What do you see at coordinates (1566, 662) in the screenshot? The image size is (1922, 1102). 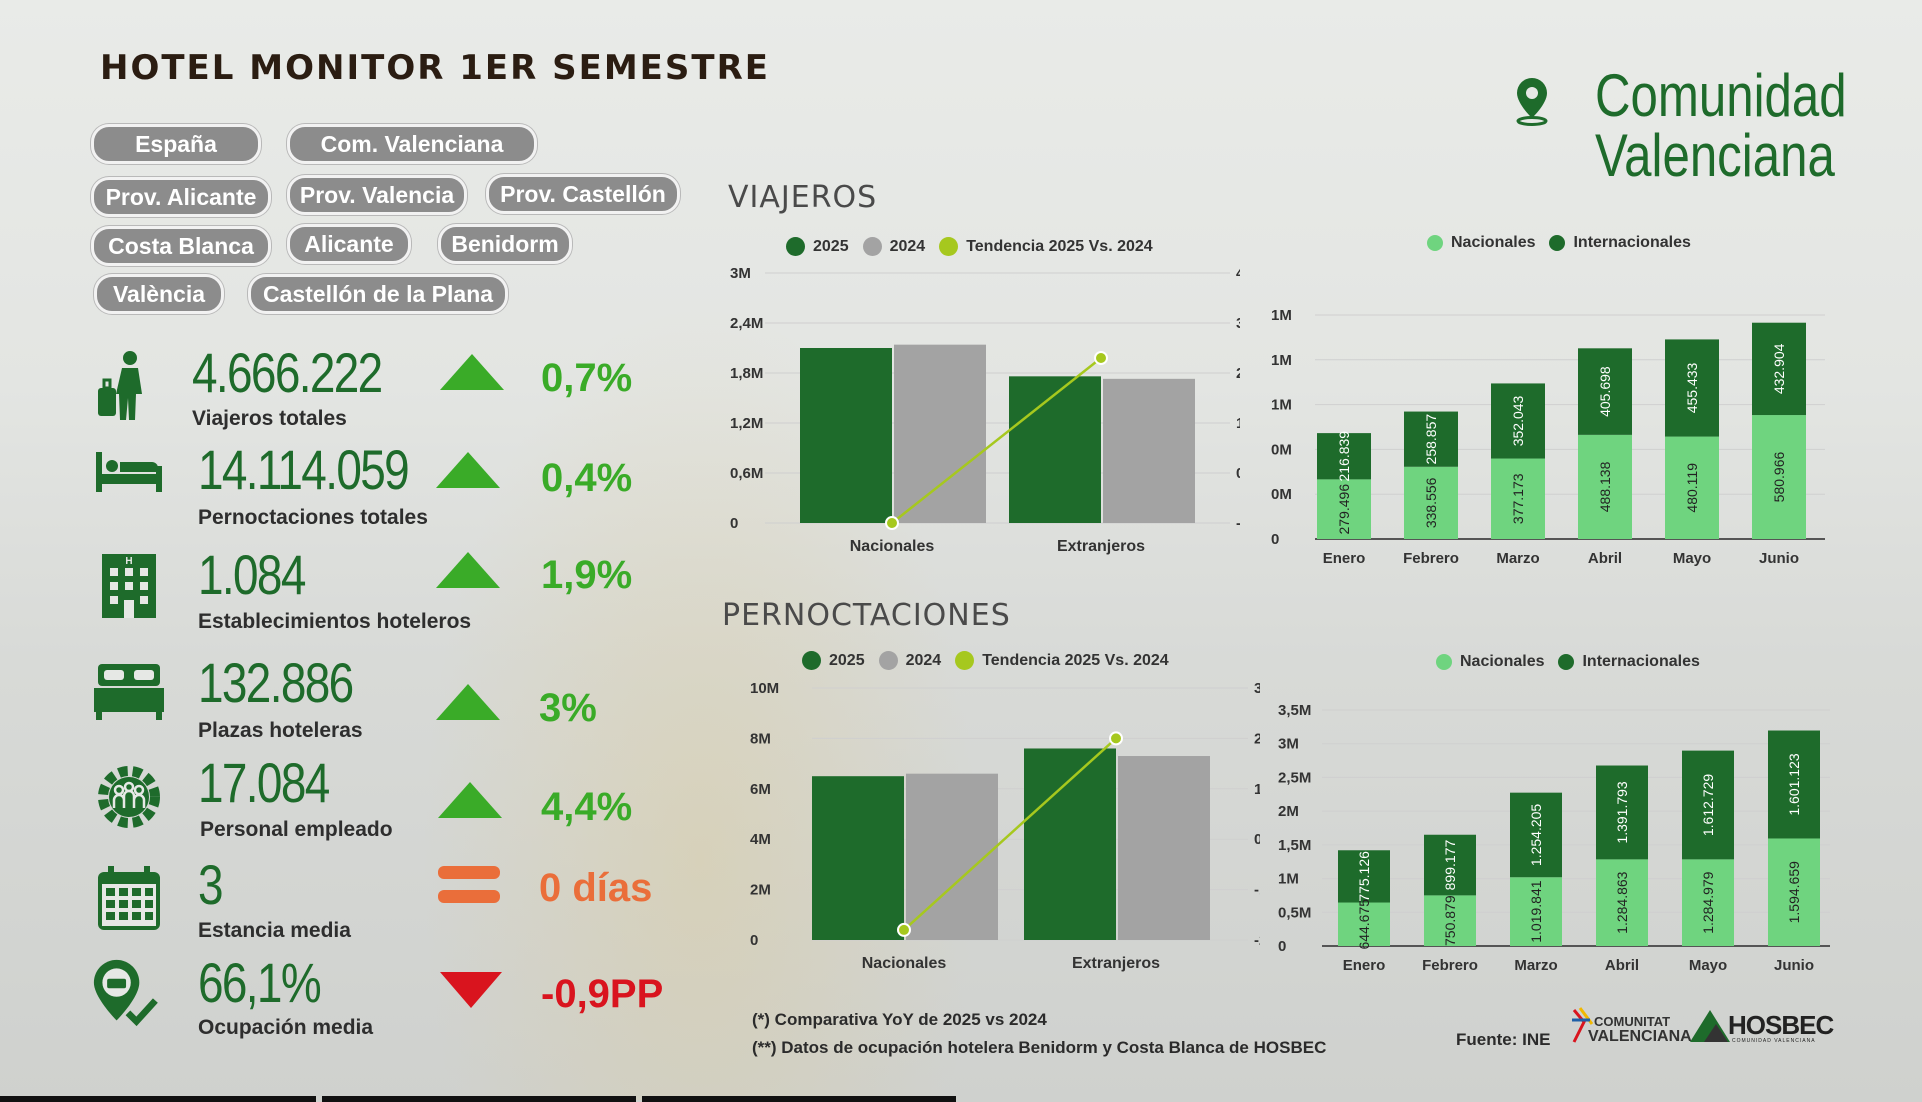 I see `legend-dot-internacionales` at bounding box center [1566, 662].